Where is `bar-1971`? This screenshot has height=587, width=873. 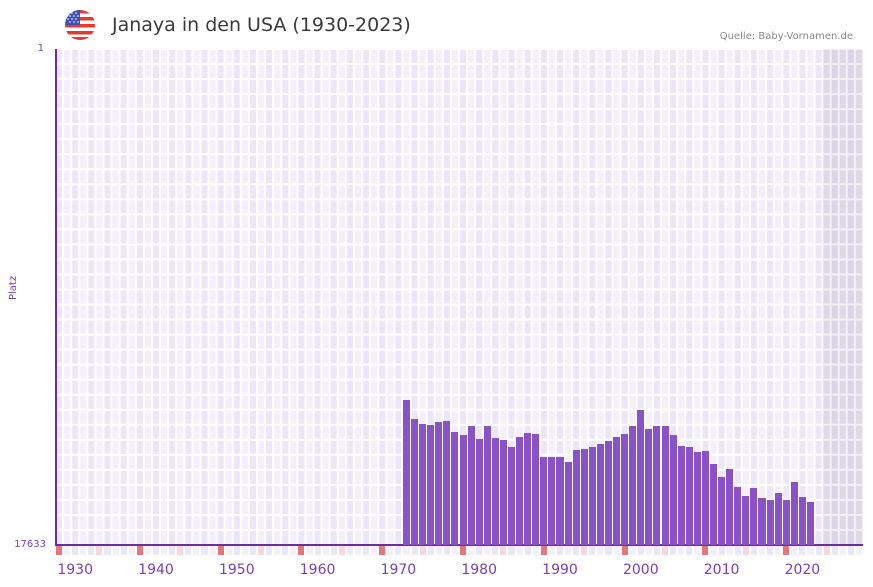 bar-1971 is located at coordinates (406, 472).